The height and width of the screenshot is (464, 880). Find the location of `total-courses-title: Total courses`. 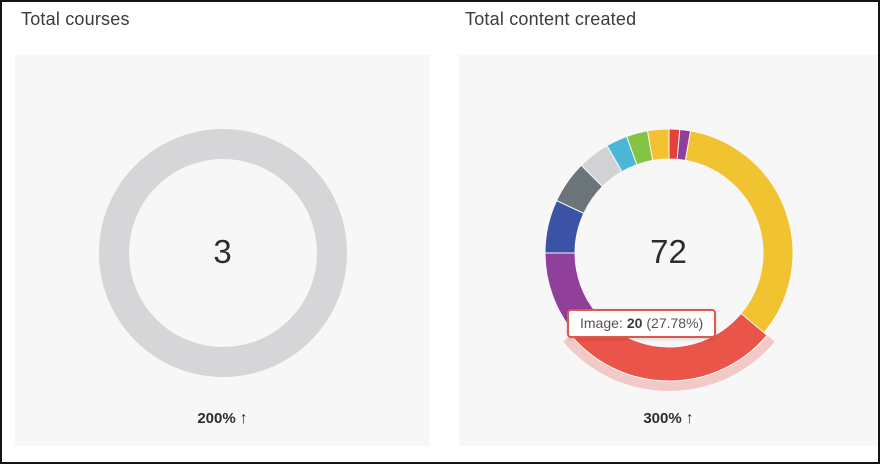

total-courses-title: Total courses is located at coordinates (75, 19).